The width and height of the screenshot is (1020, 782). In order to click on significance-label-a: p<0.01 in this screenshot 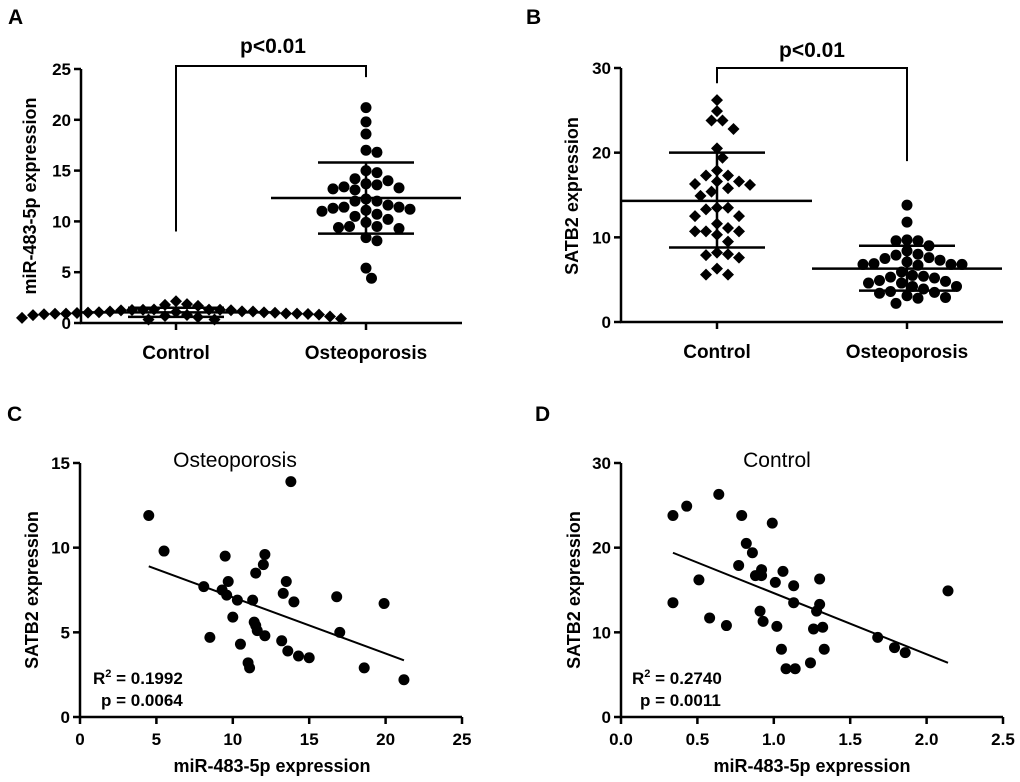, I will do `click(273, 46)`.